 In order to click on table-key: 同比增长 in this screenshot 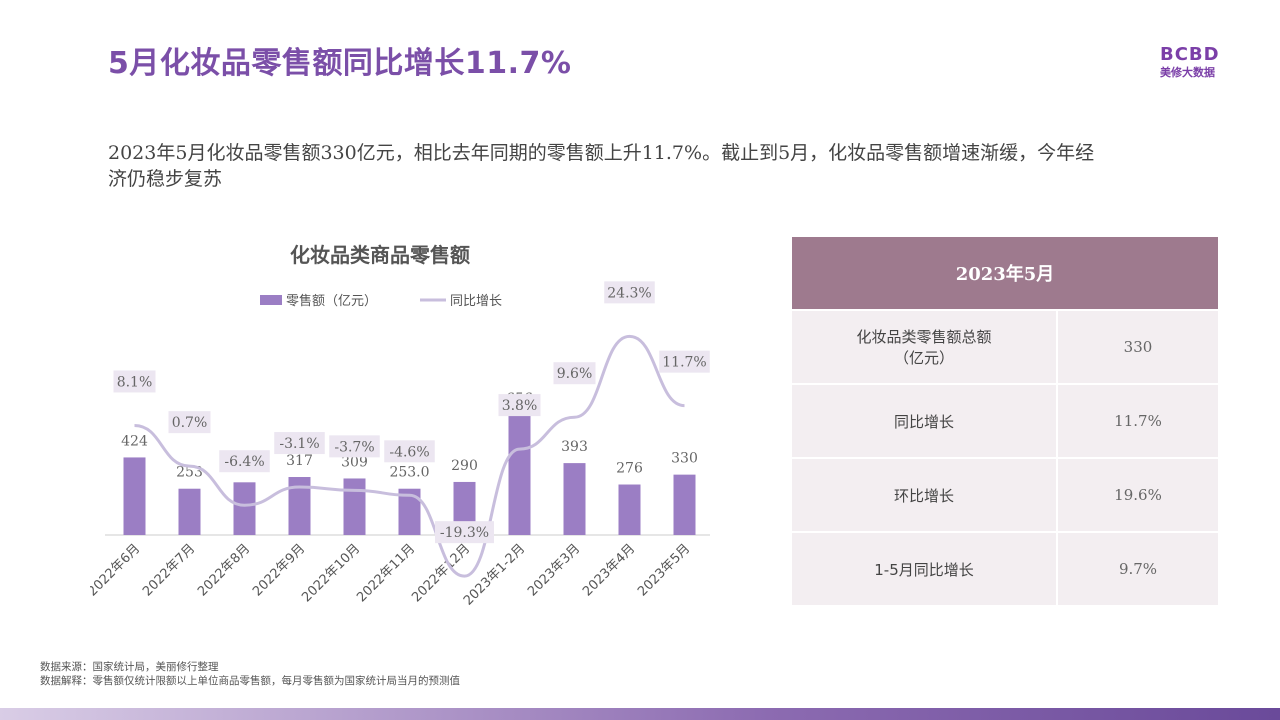, I will do `click(924, 421)`.